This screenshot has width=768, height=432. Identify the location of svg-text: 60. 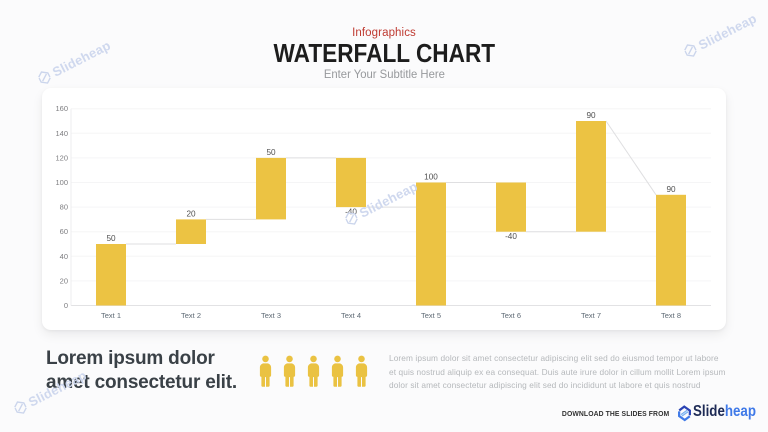
(64, 231).